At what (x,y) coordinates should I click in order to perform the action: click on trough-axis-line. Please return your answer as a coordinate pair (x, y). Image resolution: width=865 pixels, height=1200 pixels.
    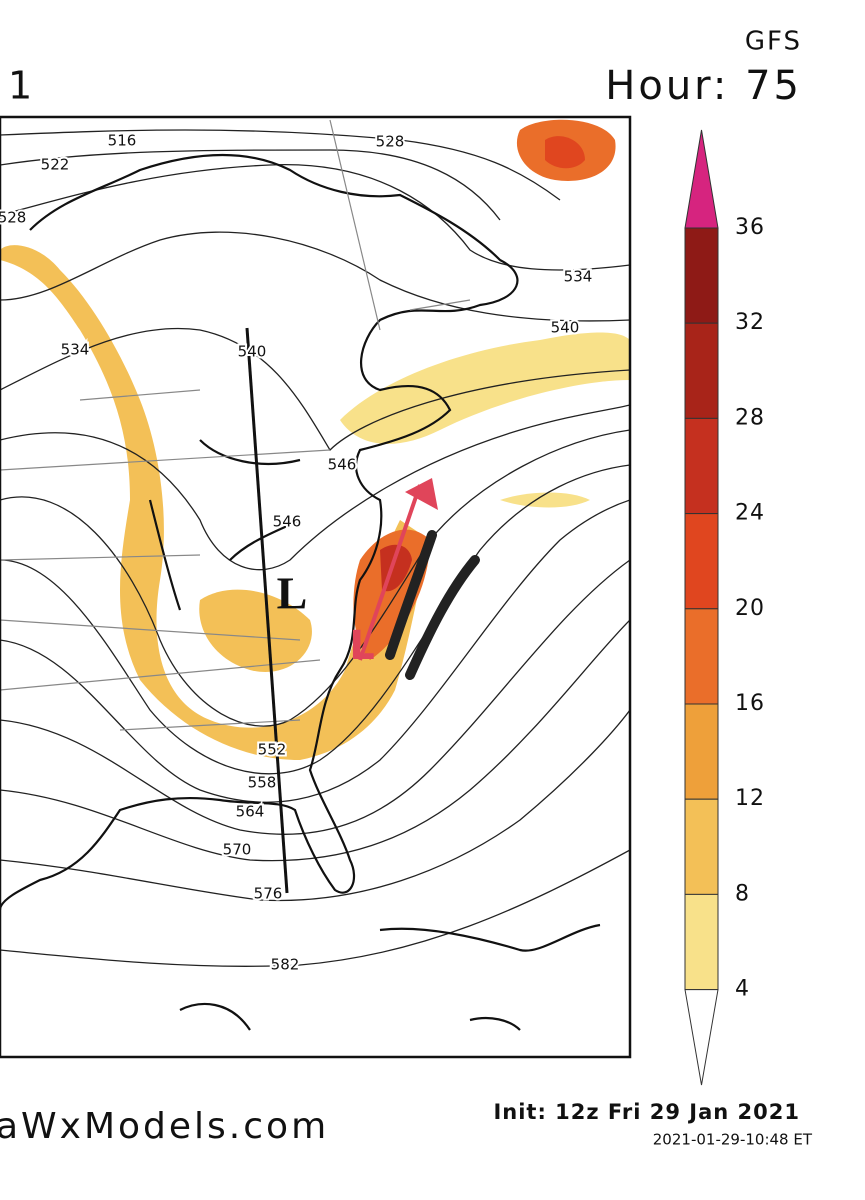
    Looking at the image, I should click on (267, 610).